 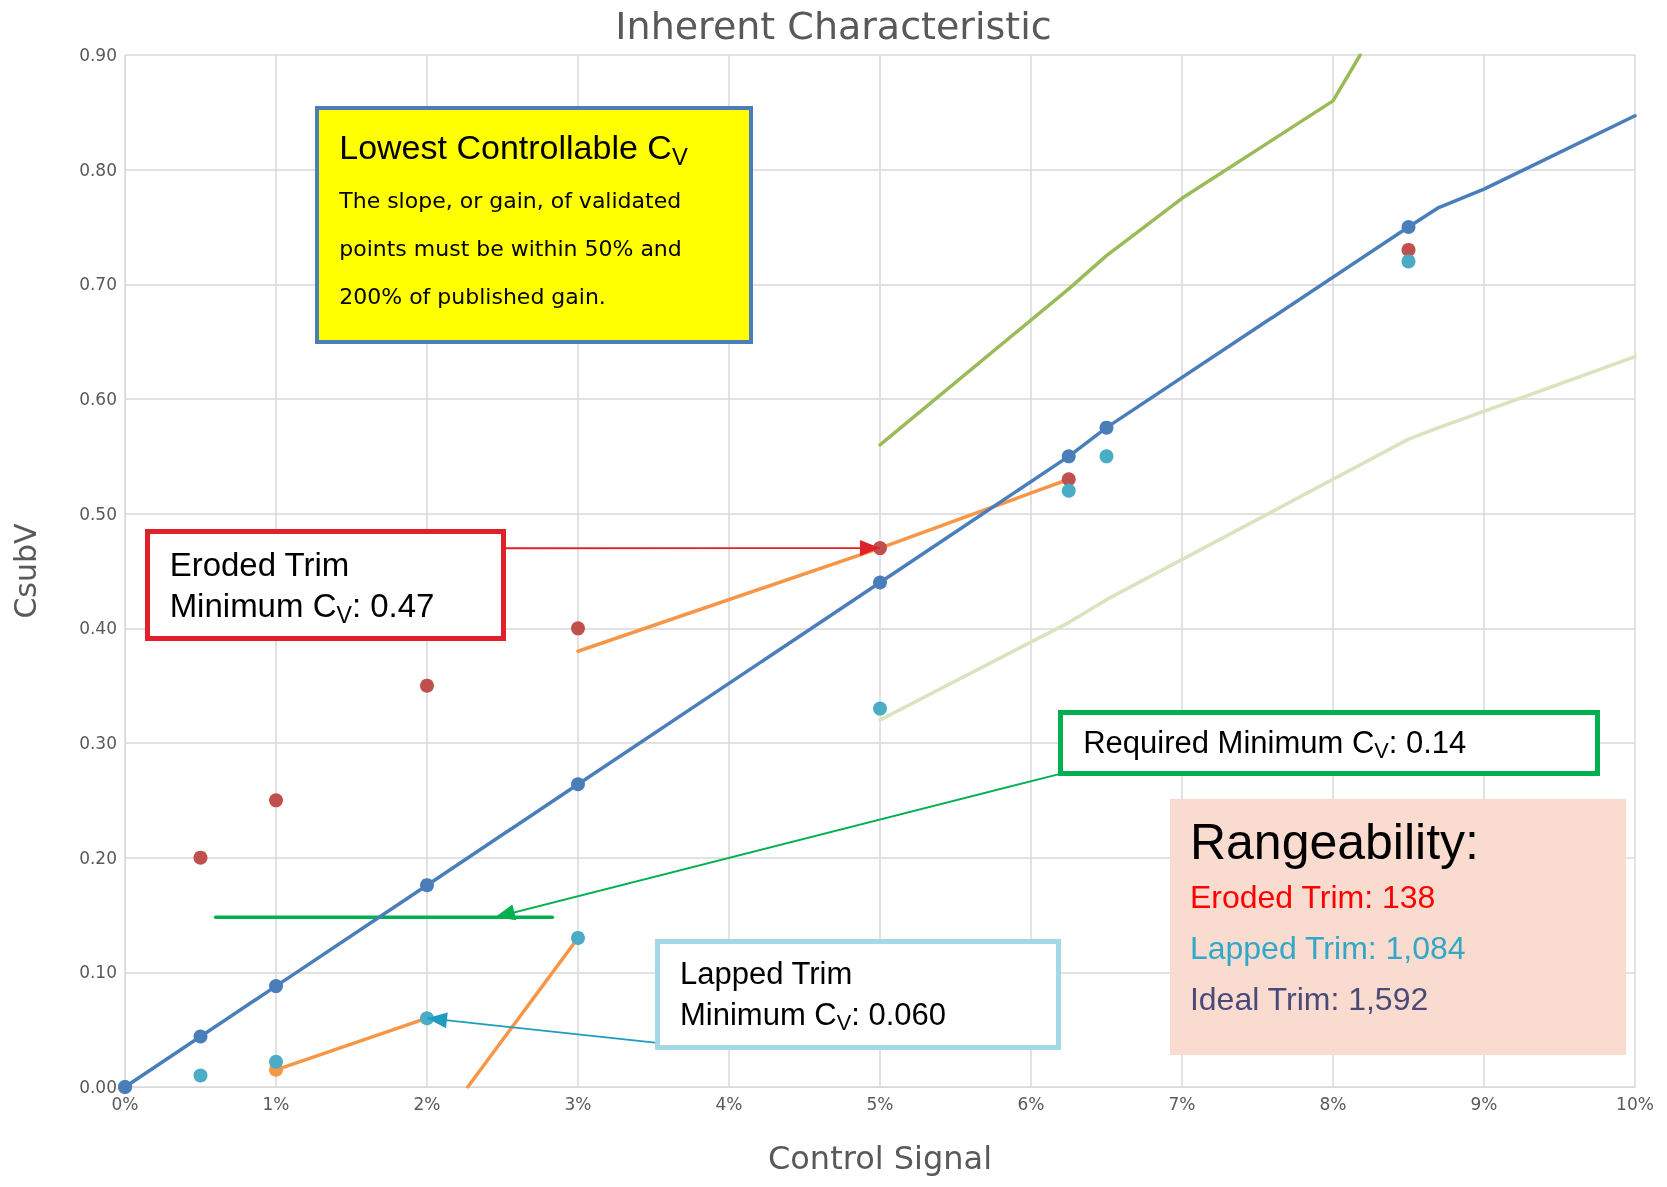 I want to click on annotation: Lapped Trim Minimum C$_{V}$: 0.060, so click(x=813, y=995).